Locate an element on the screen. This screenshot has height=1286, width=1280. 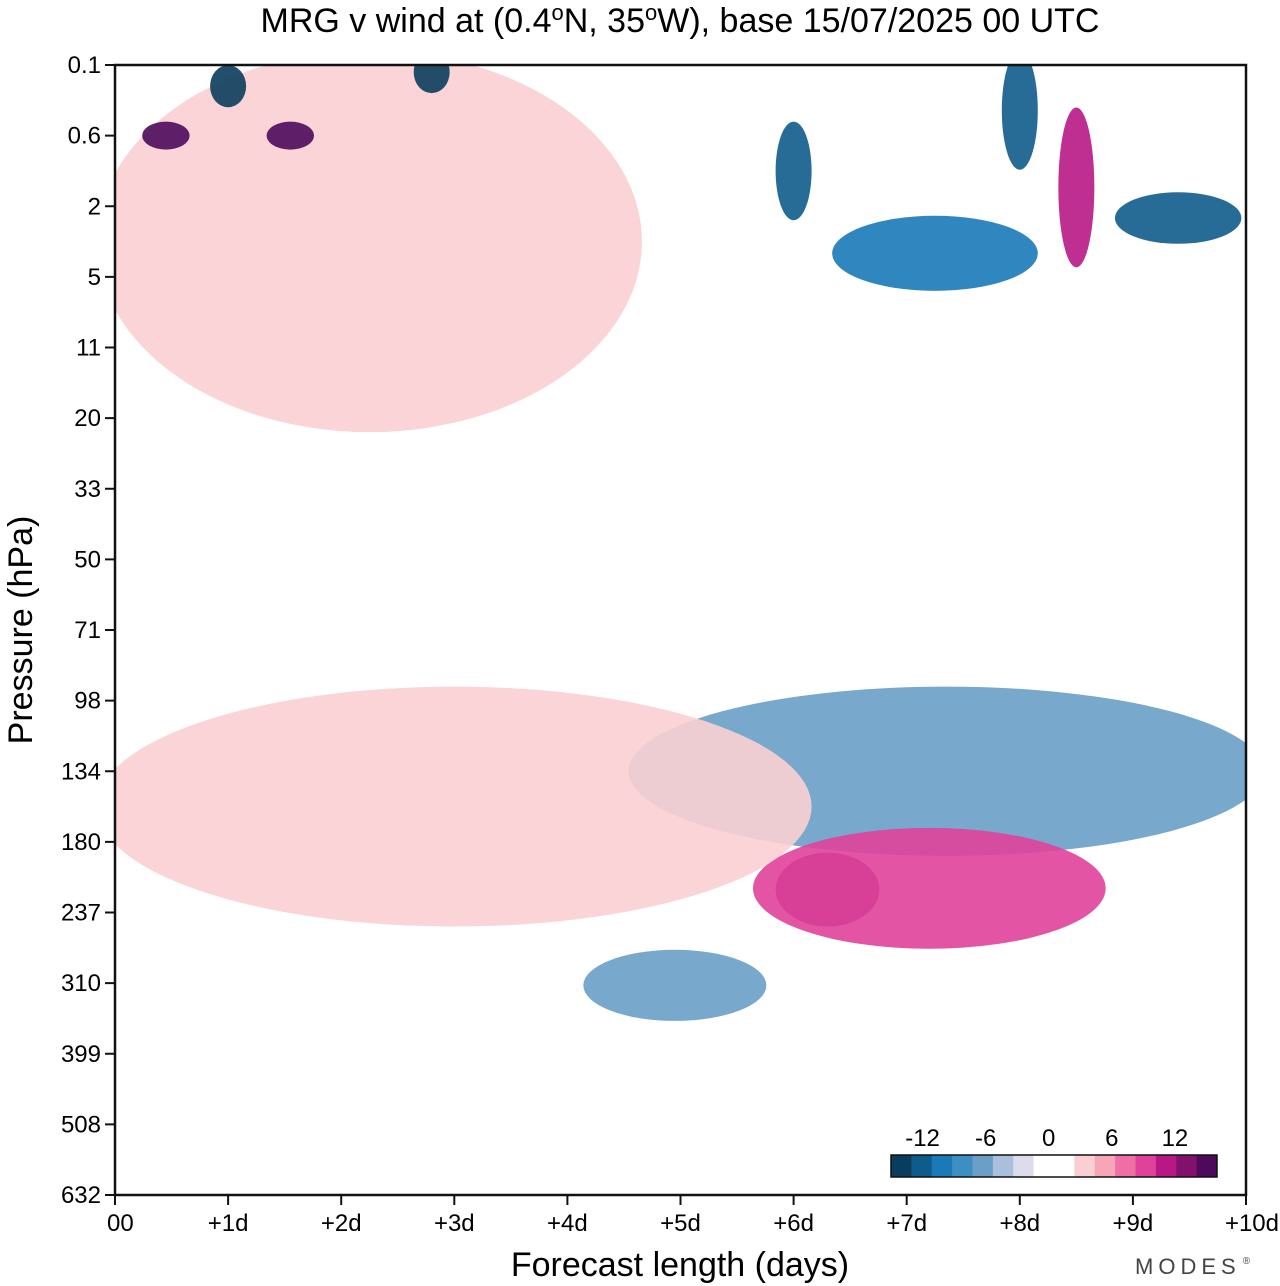
x-tick-label: +3d is located at coordinates (454, 1223).